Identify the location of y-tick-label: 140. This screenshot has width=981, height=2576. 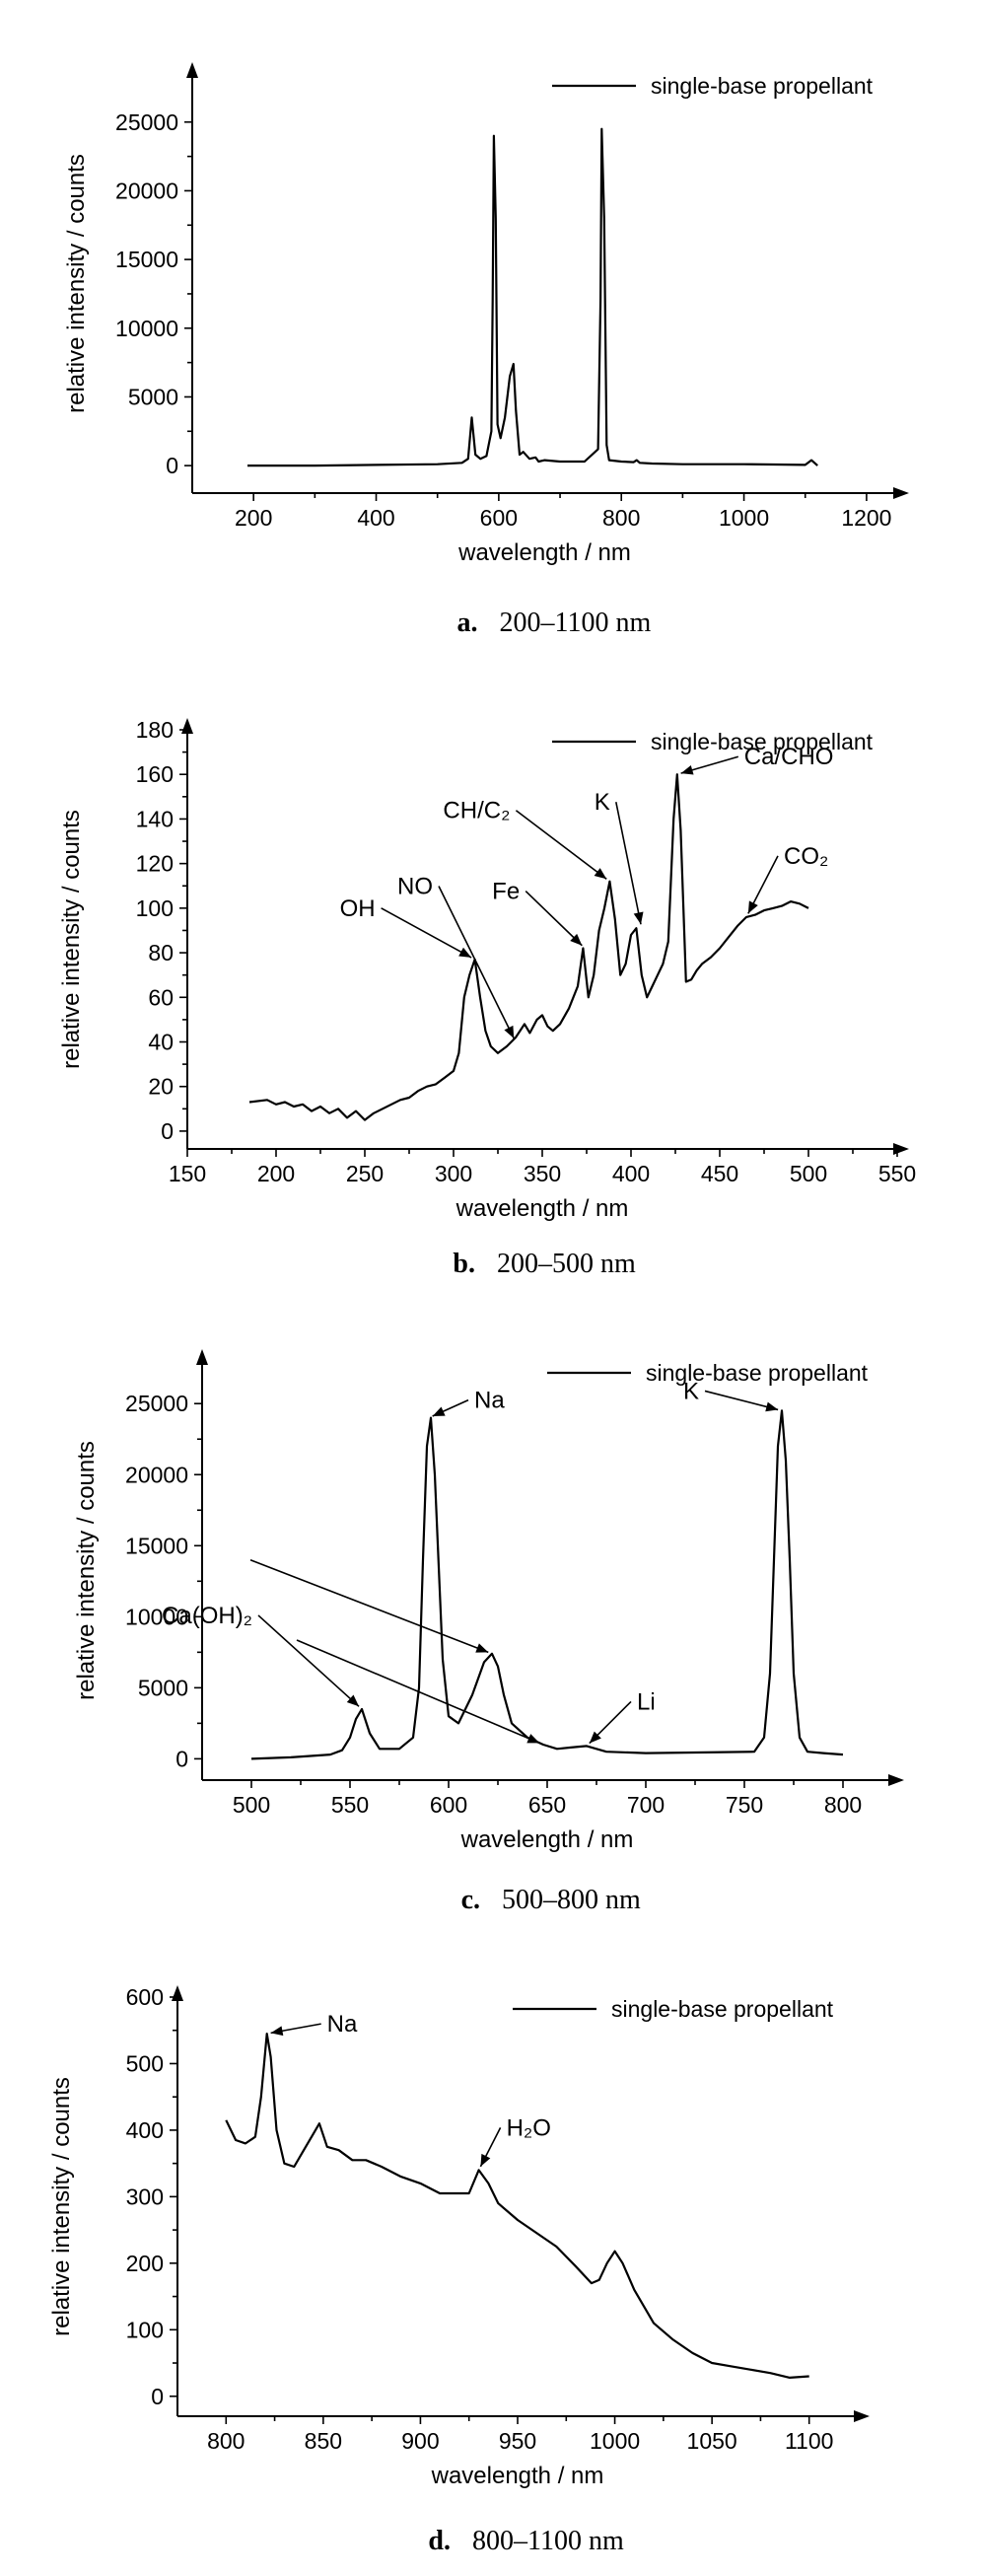
(155, 818).